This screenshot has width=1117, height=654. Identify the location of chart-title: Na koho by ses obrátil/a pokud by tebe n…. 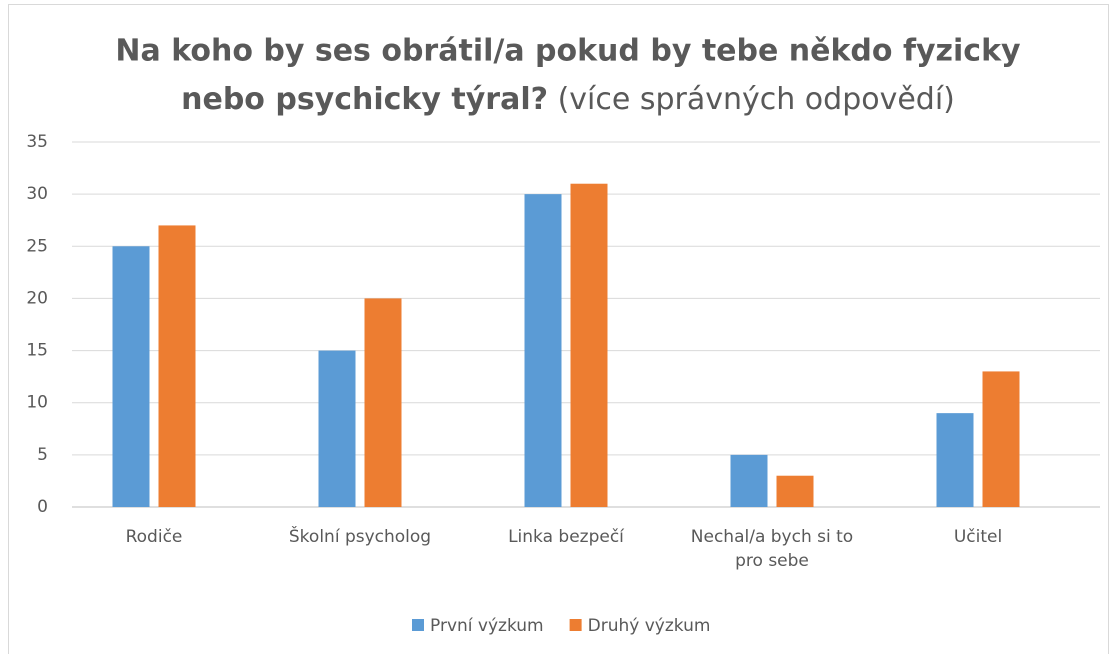
(568, 51).